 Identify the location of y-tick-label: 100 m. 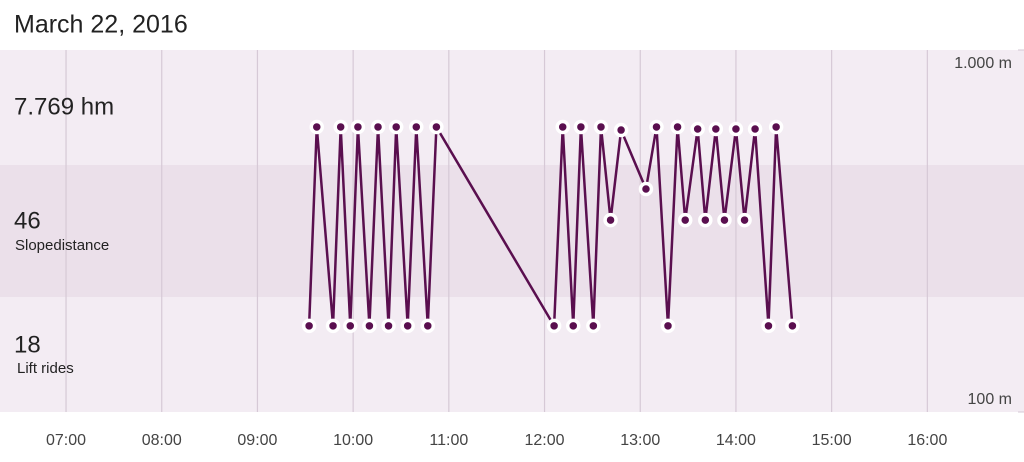
(990, 399).